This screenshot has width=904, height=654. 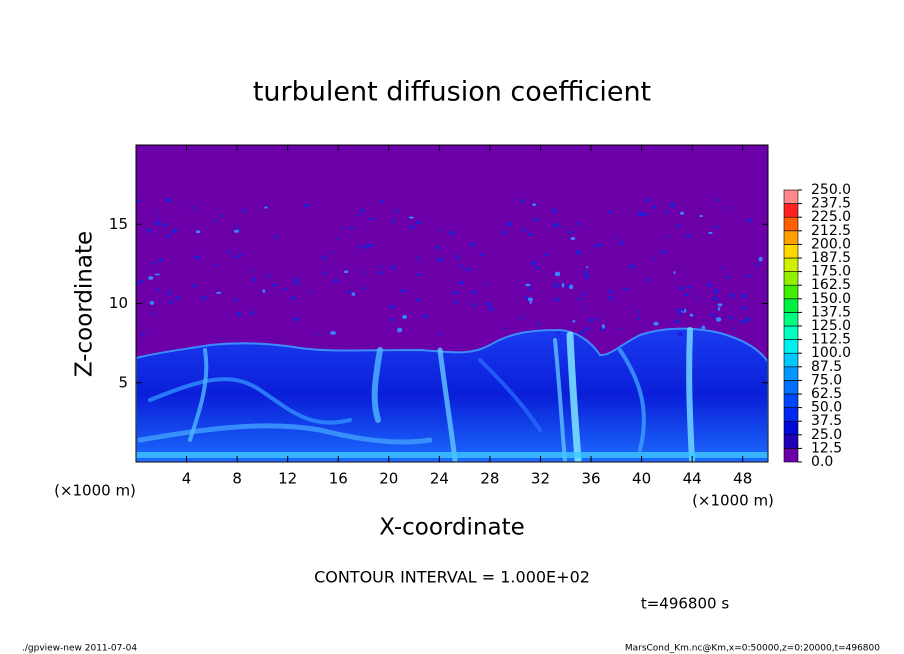 I want to click on x-tick-label: 12, so click(x=287, y=479).